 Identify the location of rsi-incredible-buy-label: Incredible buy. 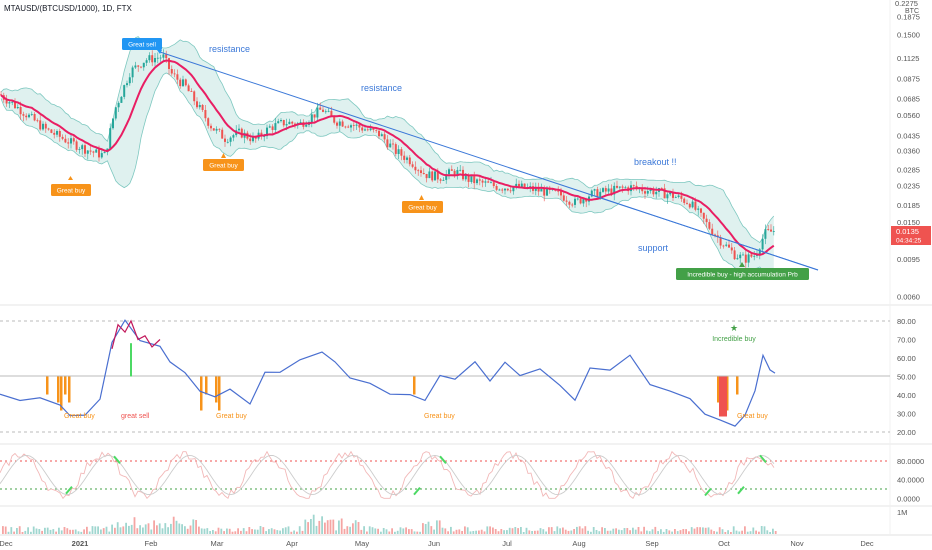
(734, 339).